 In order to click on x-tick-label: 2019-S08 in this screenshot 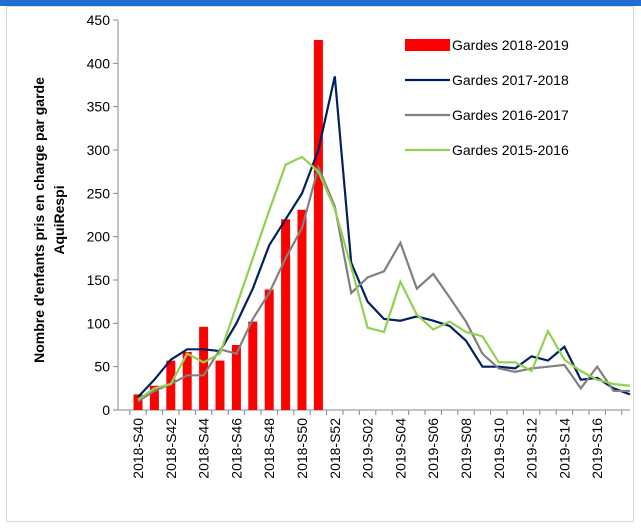, I will do `click(466, 448)`.